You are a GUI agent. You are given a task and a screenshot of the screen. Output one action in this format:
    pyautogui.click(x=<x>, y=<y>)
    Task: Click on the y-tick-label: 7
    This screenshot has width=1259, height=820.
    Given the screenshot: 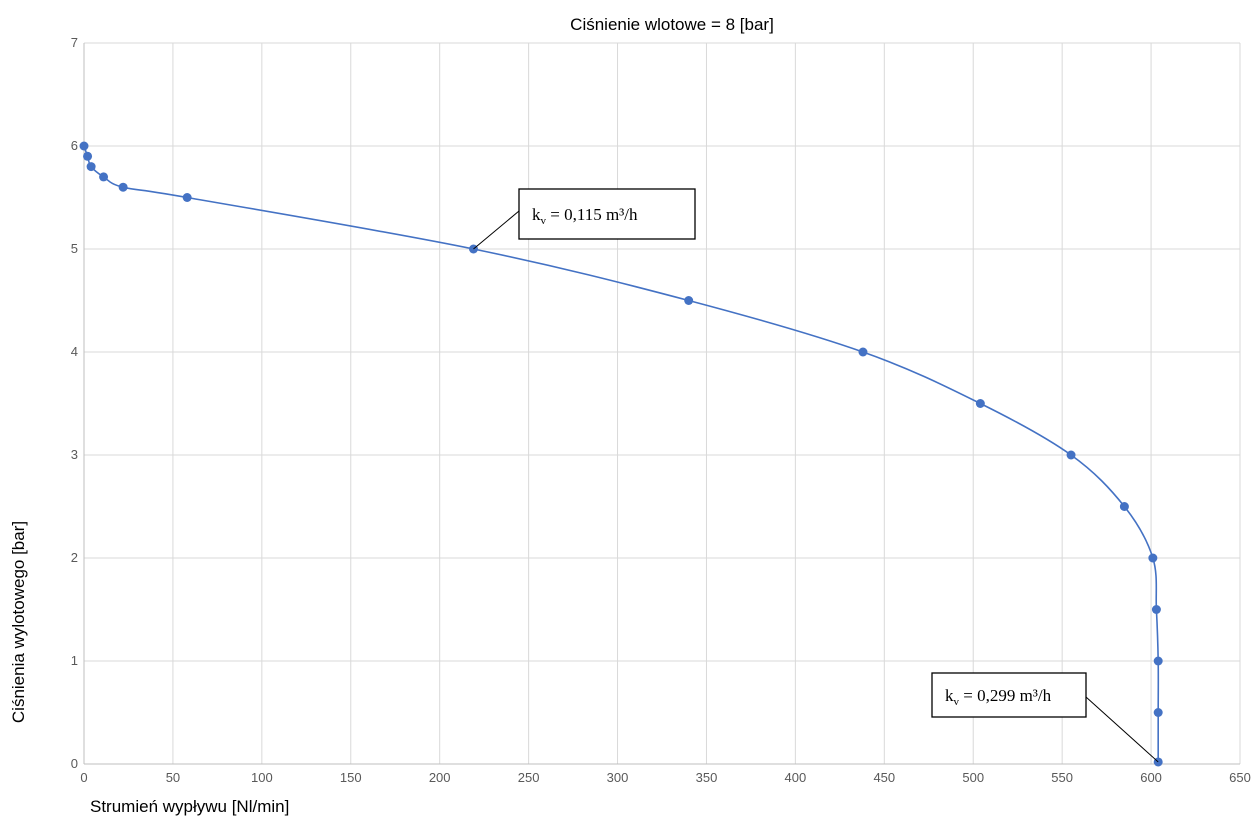 What is the action you would take?
    pyautogui.click(x=74, y=42)
    